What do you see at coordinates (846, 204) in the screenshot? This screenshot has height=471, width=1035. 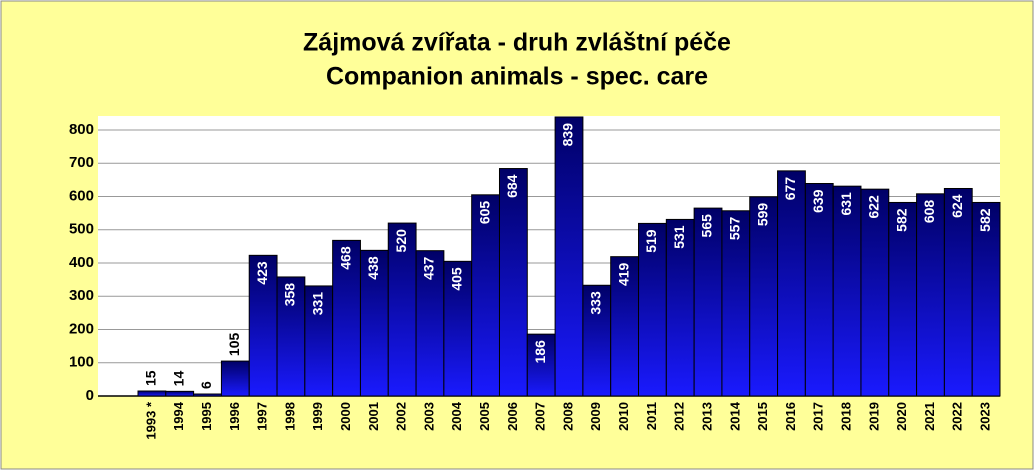 I see `value-label: 631` at bounding box center [846, 204].